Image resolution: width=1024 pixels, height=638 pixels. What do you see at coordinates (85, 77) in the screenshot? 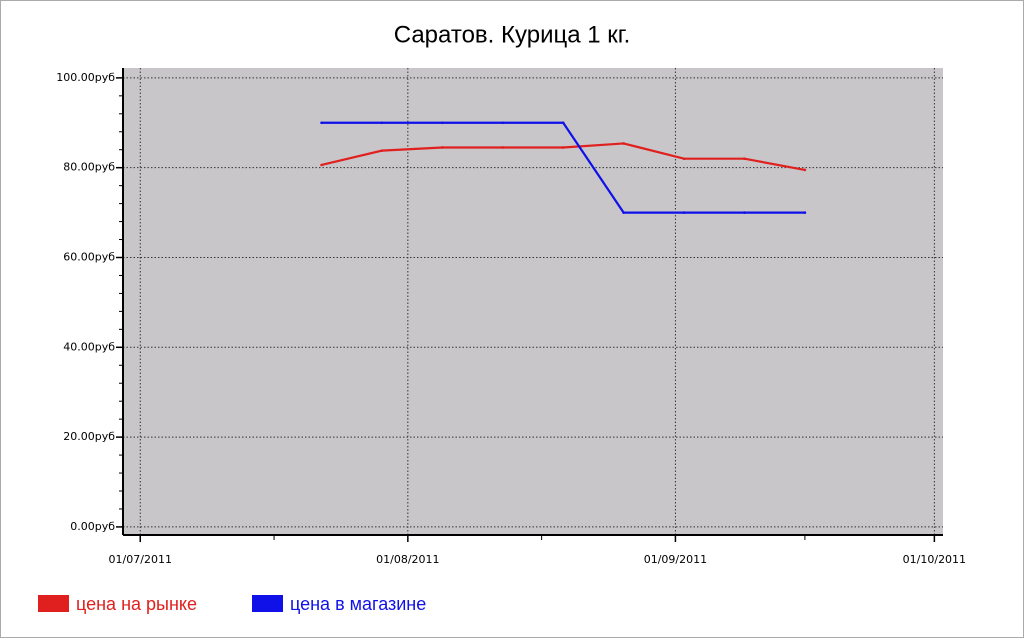
I see `y-tick-label: 100.00руб` at bounding box center [85, 77].